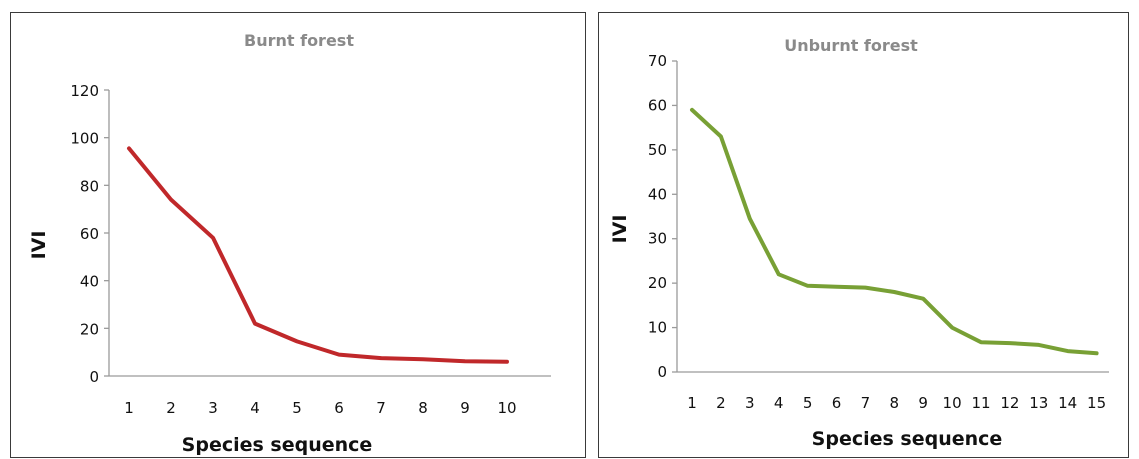 The height and width of the screenshot is (459, 1139). I want to click on x-tick-label: 13, so click(1038, 403).